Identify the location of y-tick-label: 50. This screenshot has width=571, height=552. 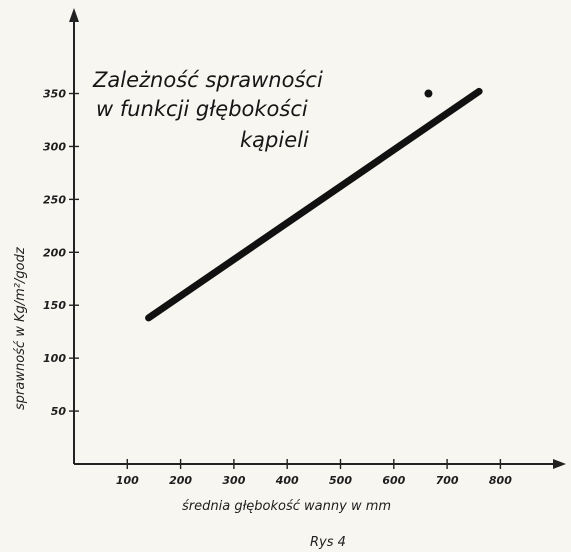
(59, 411).